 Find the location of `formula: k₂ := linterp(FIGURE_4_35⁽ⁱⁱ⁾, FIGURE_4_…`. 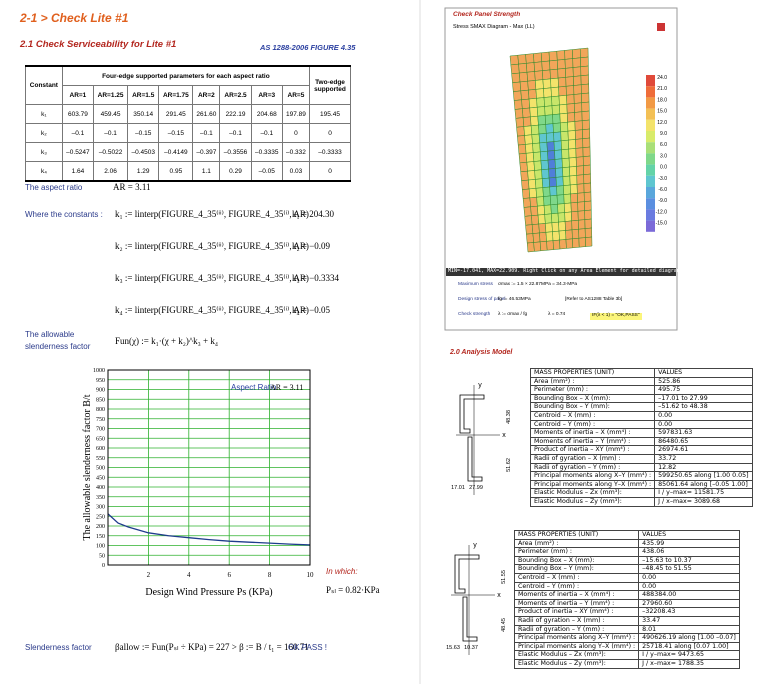

formula: k₂ := linterp(FIGURE_4_35⁽ⁱⁱ⁾, FIGURE_4_… is located at coordinates (212, 246).